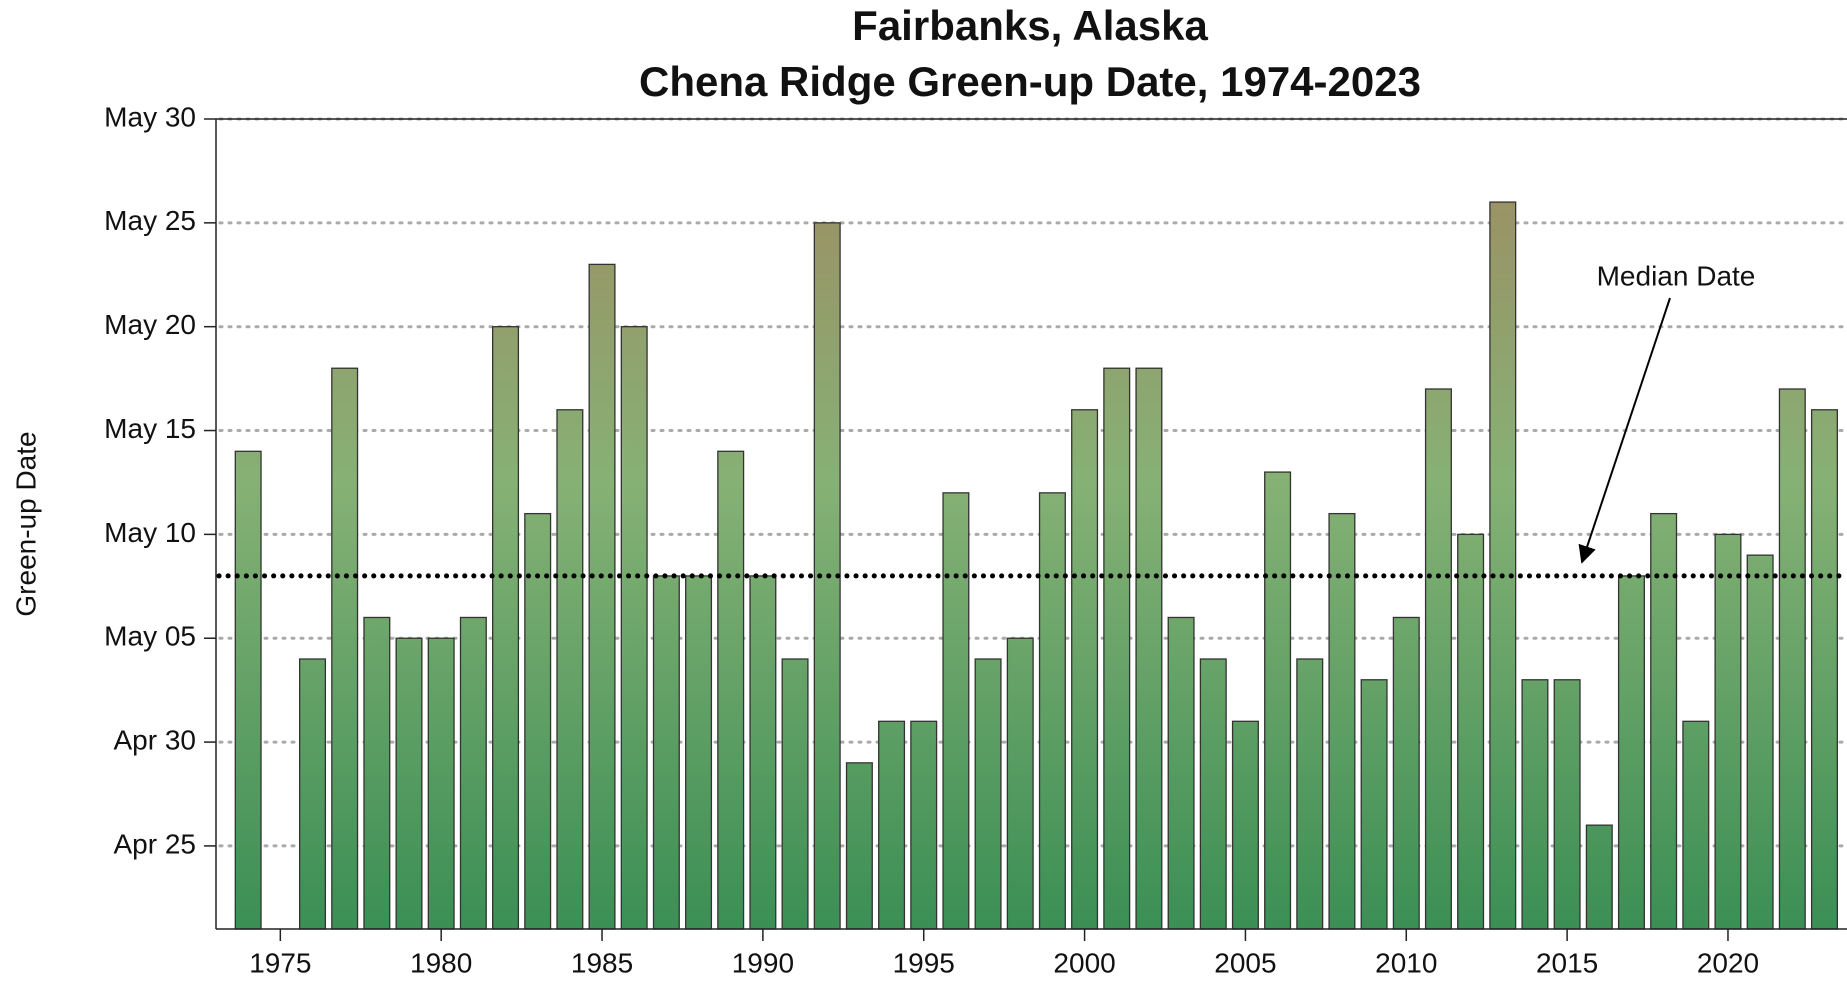 This screenshot has height=983, width=1847. Describe the element at coordinates (25, 523) in the screenshot. I see `y-axis-label: Green-up Date` at that location.